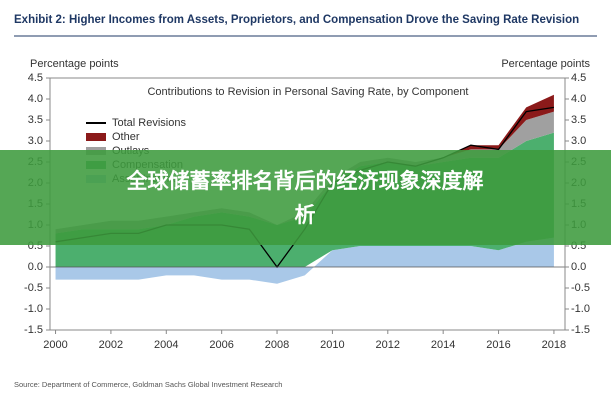 Image resolution: width=611 pixels, height=400 pixels. Describe the element at coordinates (35, 99) in the screenshot. I see `y-tick-label: 4.0` at that location.